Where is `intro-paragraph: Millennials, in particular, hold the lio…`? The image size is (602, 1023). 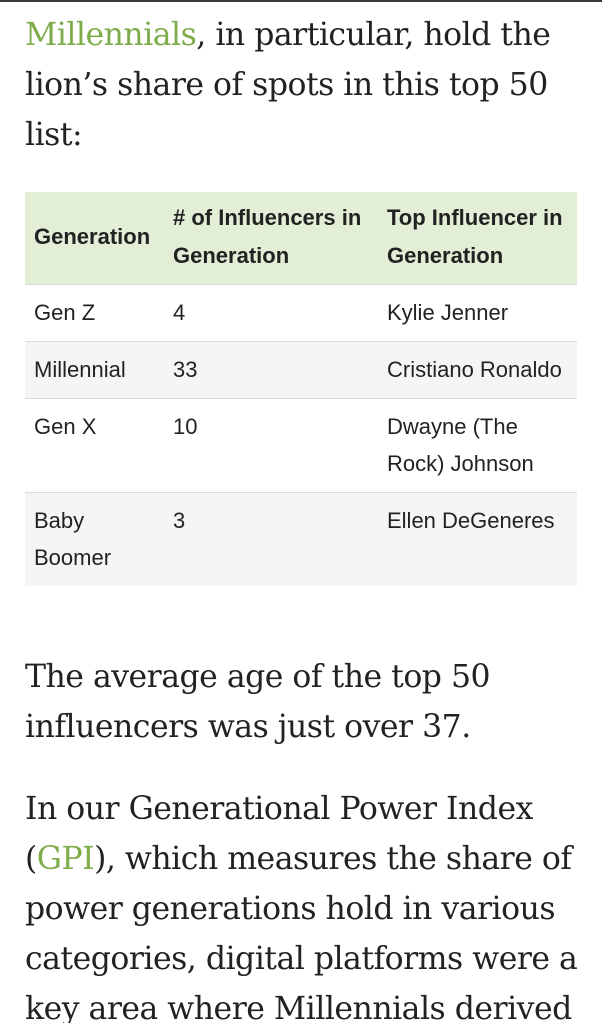
intro-paragraph: Millennials, in particular, hold the lio… is located at coordinates (305, 85).